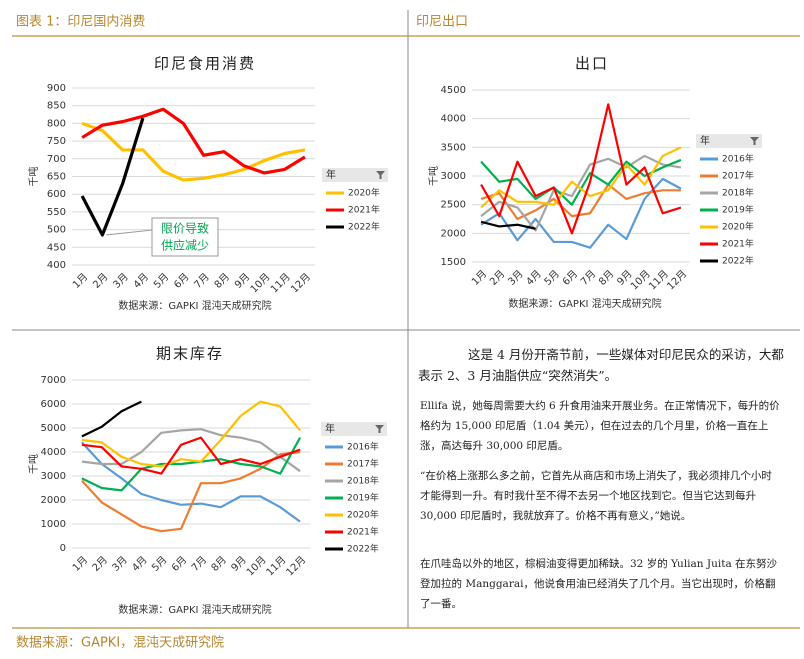 Image resolution: width=804 pixels, height=659 pixels. I want to click on y-tick-label: 400, so click(56, 265).